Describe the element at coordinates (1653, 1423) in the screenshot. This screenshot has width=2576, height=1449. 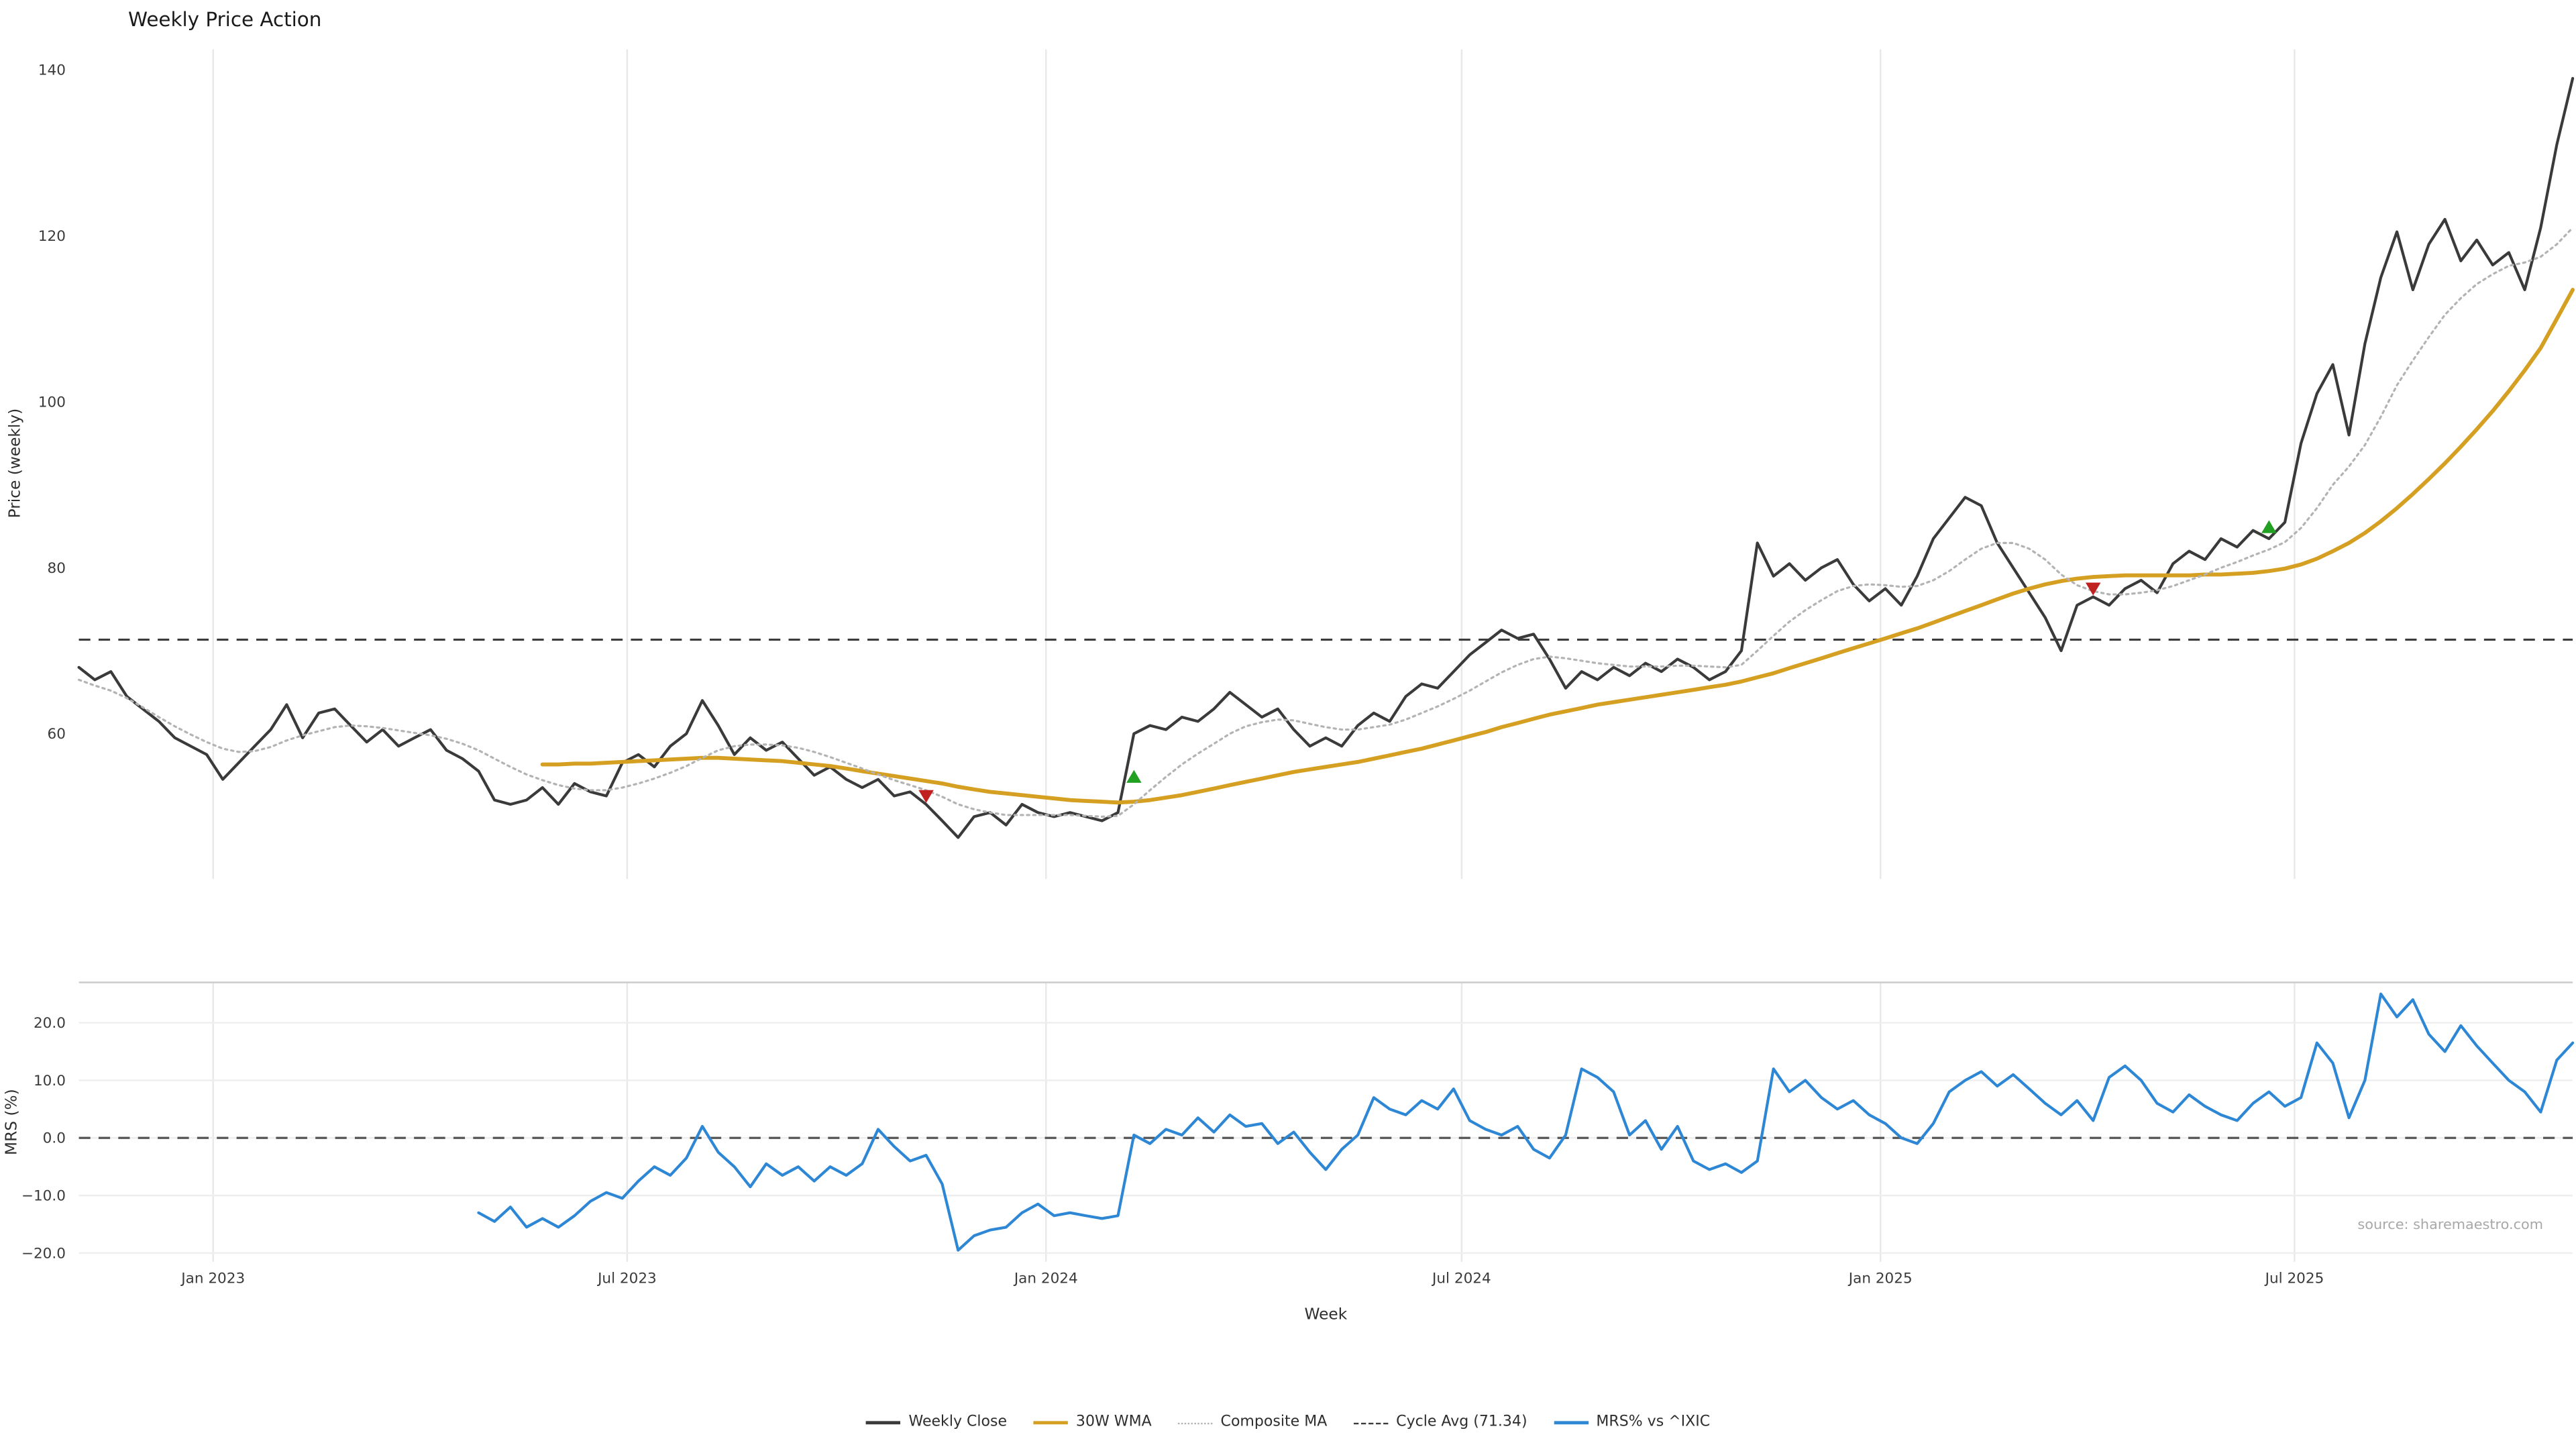
I see `legend-label: MRS% vs ^IXIC` at that location.